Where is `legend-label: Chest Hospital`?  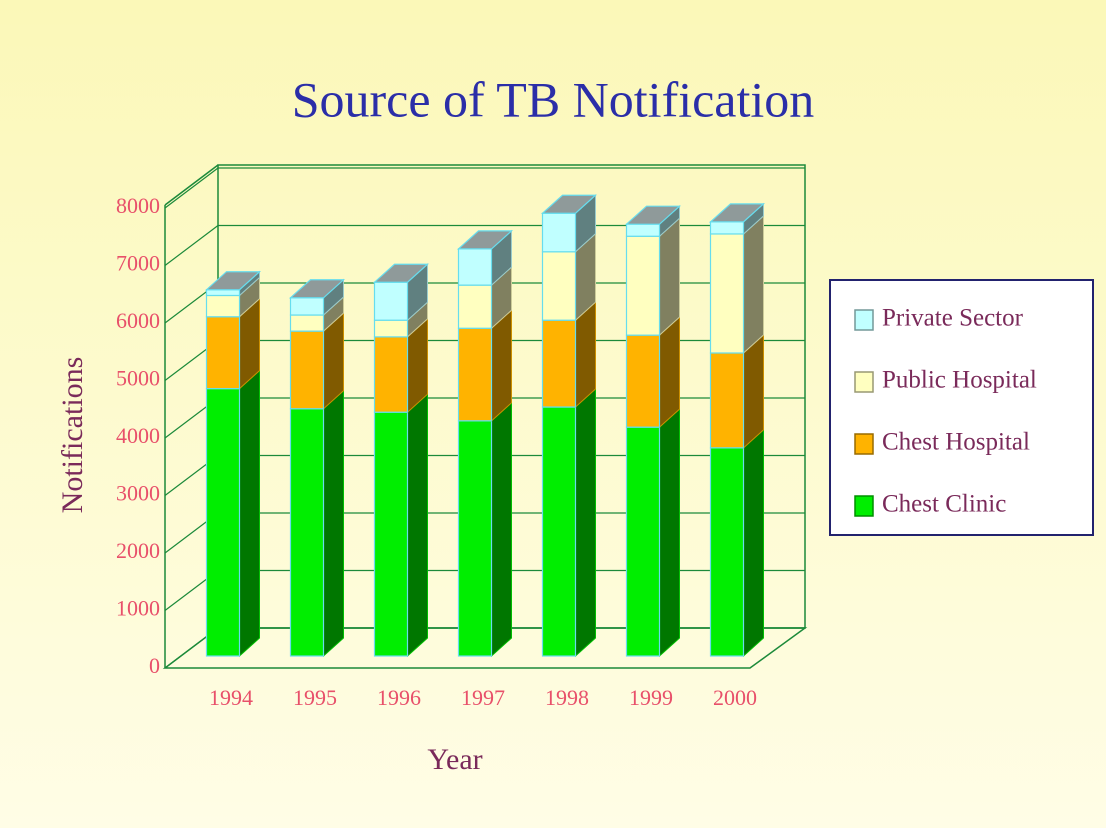 legend-label: Chest Hospital is located at coordinates (956, 442).